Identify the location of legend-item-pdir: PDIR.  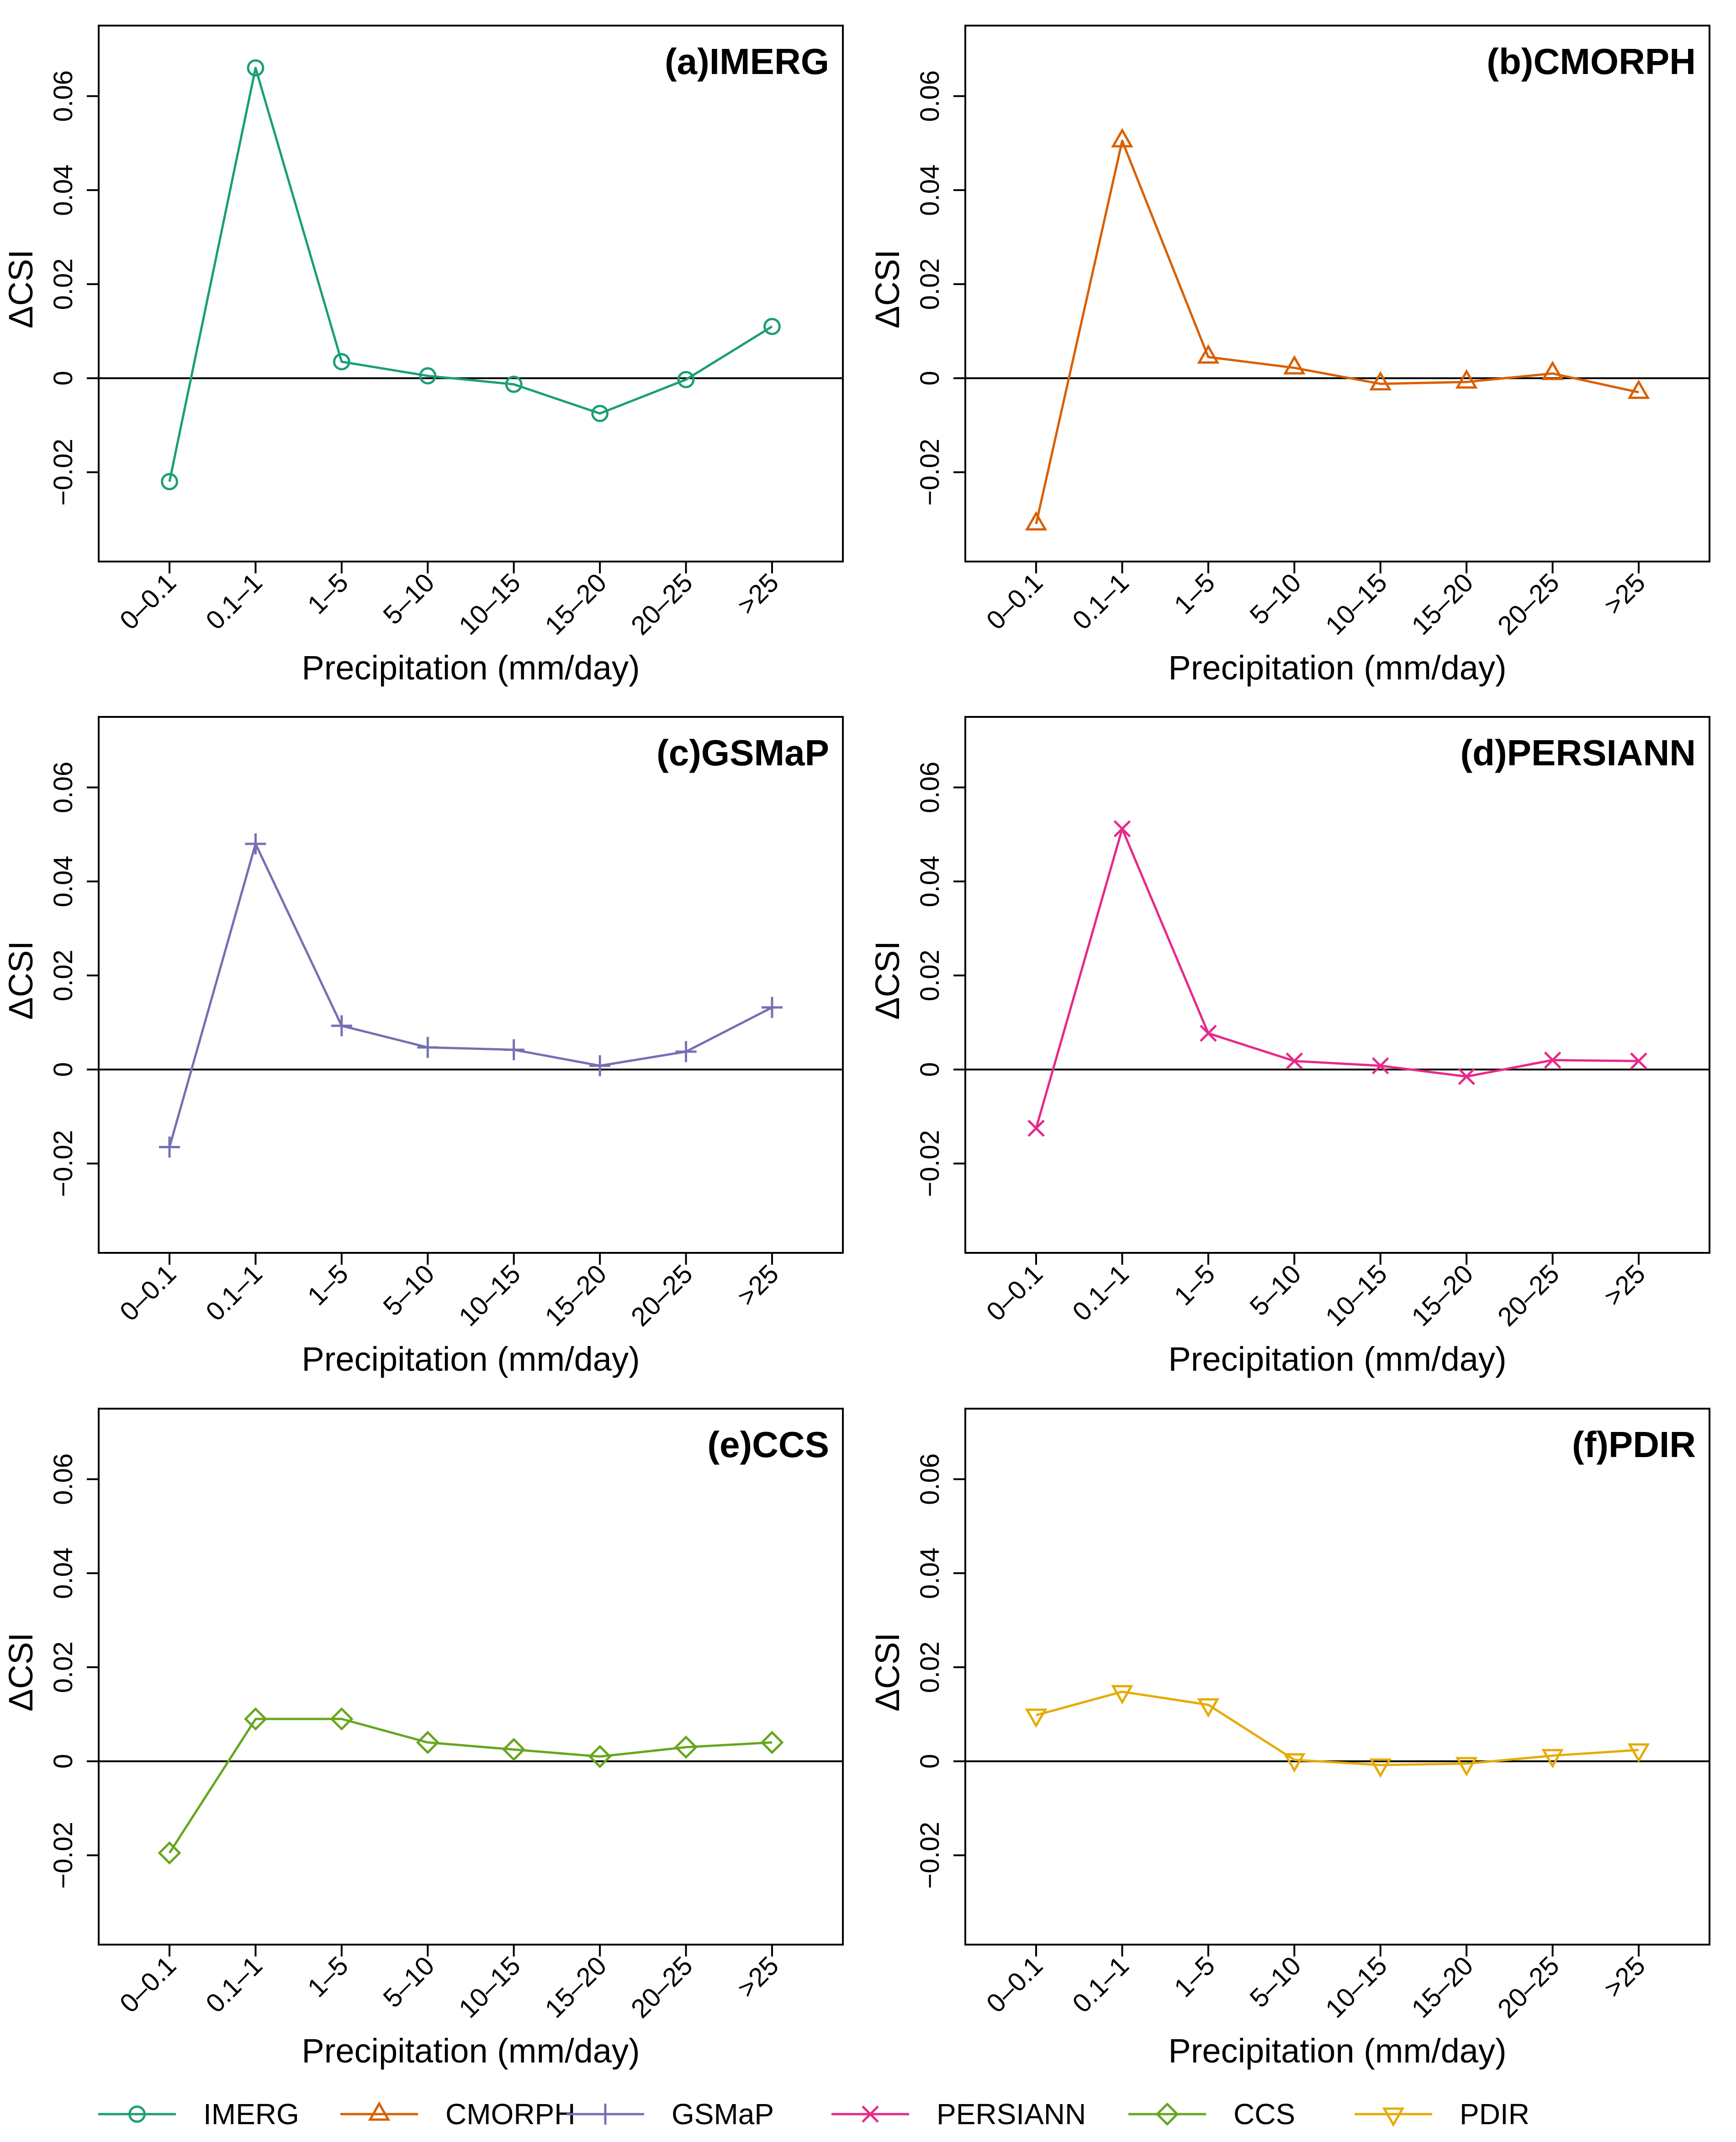
(1442, 2114).